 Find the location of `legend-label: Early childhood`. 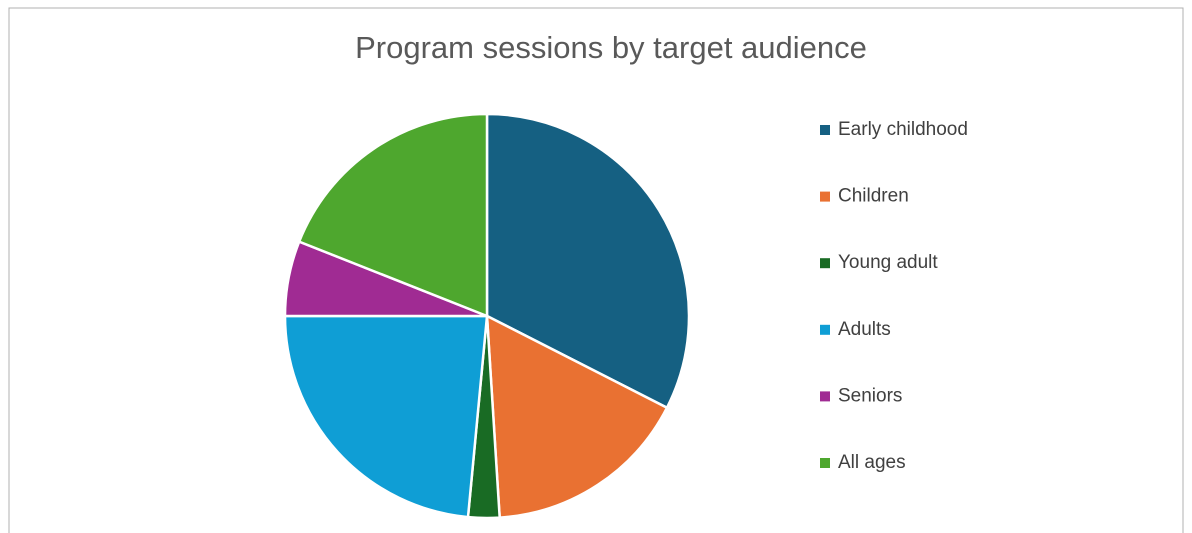

legend-label: Early childhood is located at coordinates (903, 129).